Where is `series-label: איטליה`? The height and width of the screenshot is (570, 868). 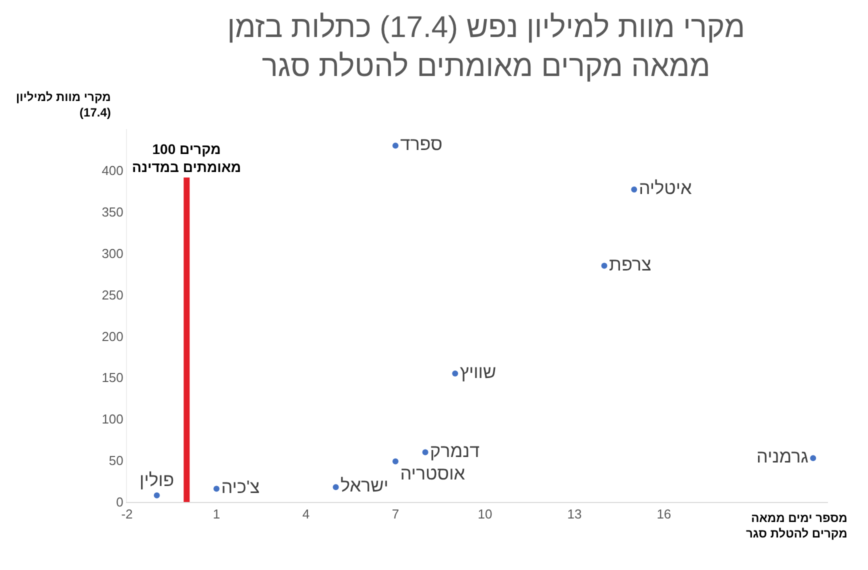 series-label: איטליה is located at coordinates (665, 188).